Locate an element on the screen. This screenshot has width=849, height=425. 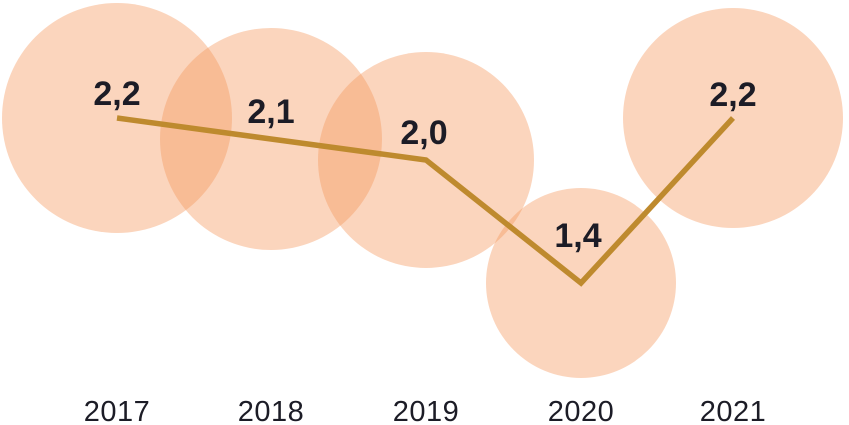
x-axis-label-2019: 2019 is located at coordinates (426, 410).